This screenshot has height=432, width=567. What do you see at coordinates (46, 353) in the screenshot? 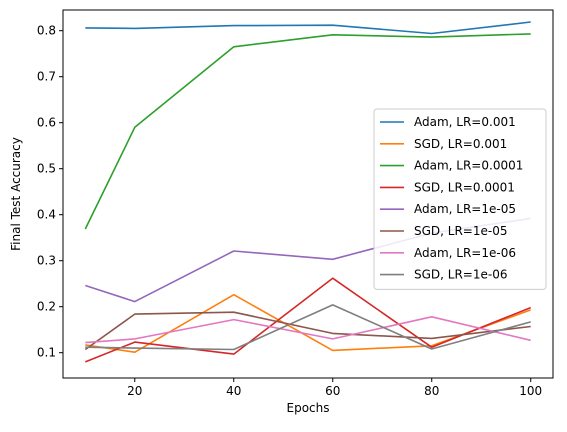
I see `y-tick-label: 0.1` at bounding box center [46, 353].